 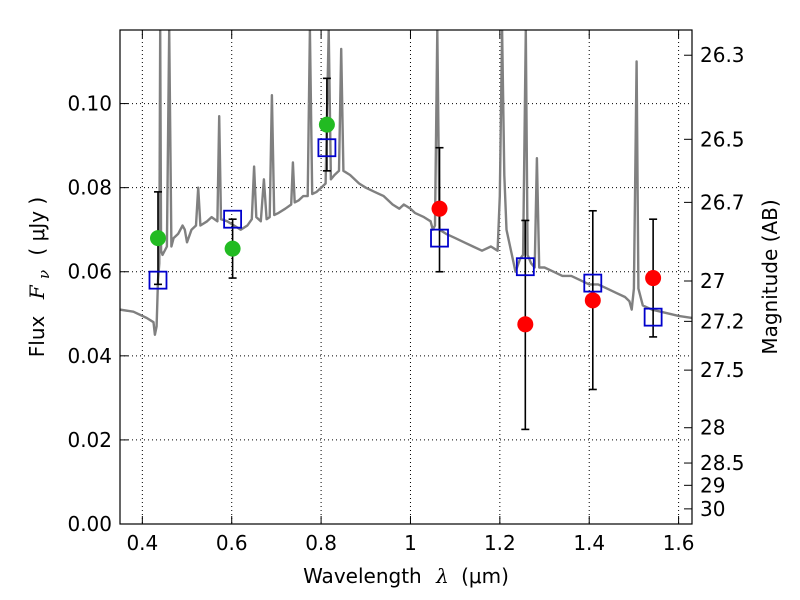 What do you see at coordinates (362, 576) in the screenshot?
I see `x-axis-label-text: Wavelength` at bounding box center [362, 576].